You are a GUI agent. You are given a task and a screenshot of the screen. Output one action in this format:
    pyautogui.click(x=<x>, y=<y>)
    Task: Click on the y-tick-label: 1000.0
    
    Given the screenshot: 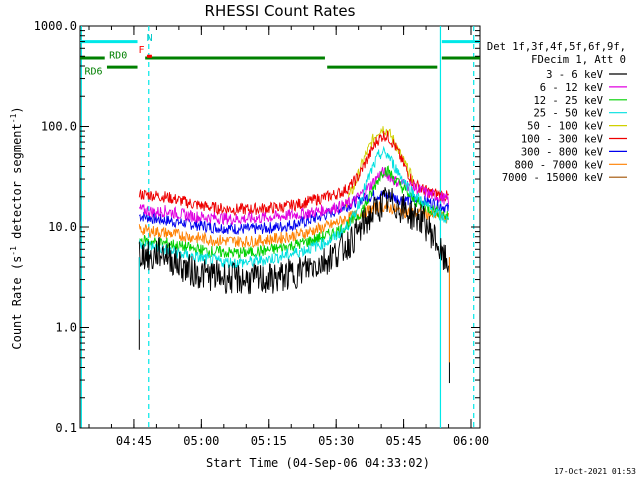 What is the action you would take?
    pyautogui.click(x=55, y=26)
    